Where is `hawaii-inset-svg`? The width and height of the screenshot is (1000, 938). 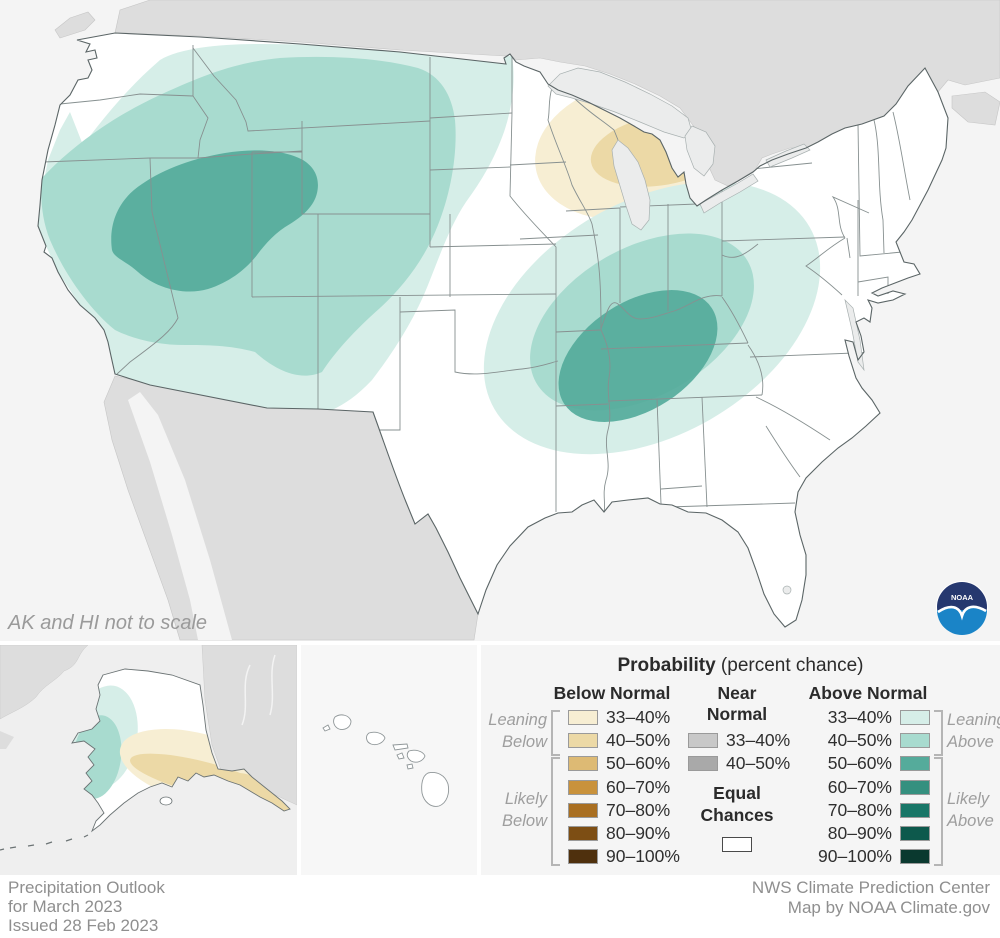
hawaii-inset-svg is located at coordinates (386, 760).